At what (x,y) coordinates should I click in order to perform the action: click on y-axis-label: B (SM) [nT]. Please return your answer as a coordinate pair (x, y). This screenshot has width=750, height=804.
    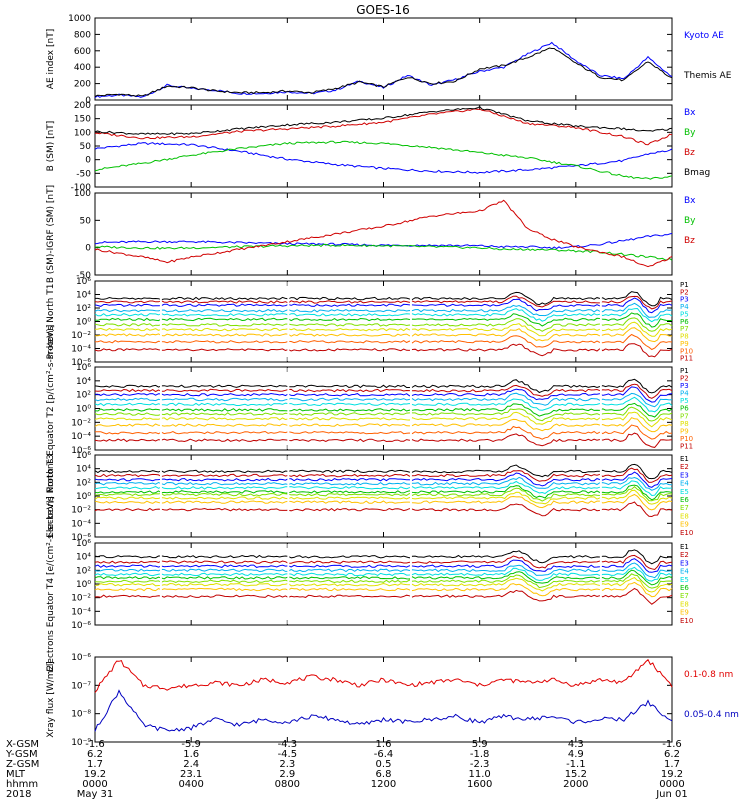
    Looking at the image, I should click on (51, 146).